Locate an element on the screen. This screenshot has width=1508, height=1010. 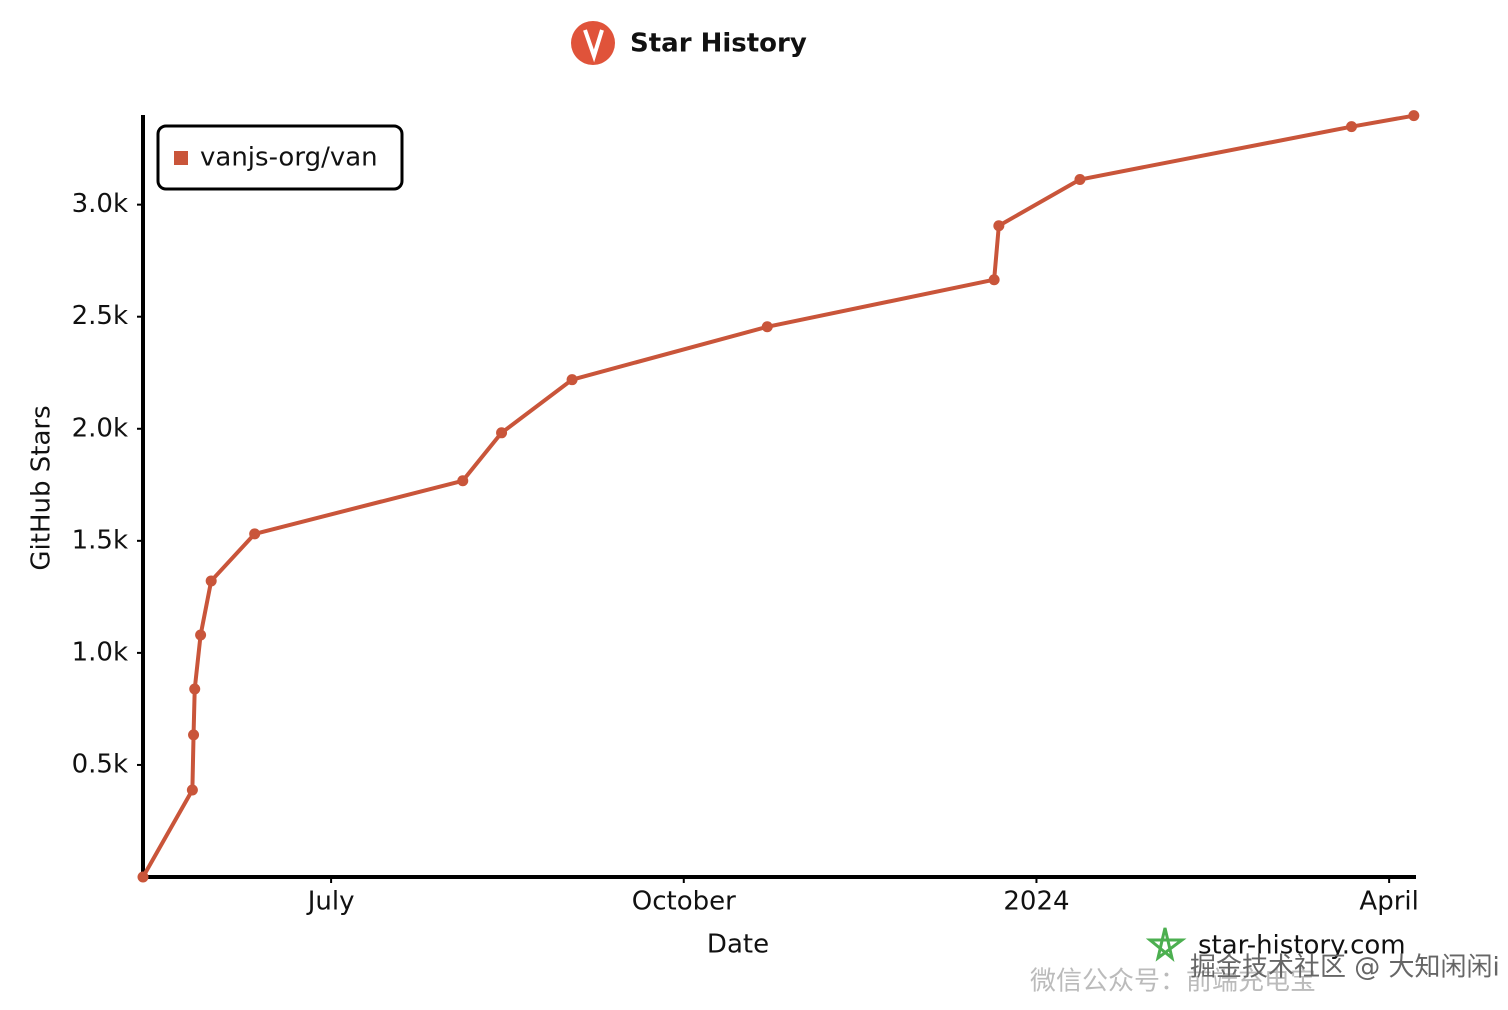
x-tick-label: October is located at coordinates (684, 902).